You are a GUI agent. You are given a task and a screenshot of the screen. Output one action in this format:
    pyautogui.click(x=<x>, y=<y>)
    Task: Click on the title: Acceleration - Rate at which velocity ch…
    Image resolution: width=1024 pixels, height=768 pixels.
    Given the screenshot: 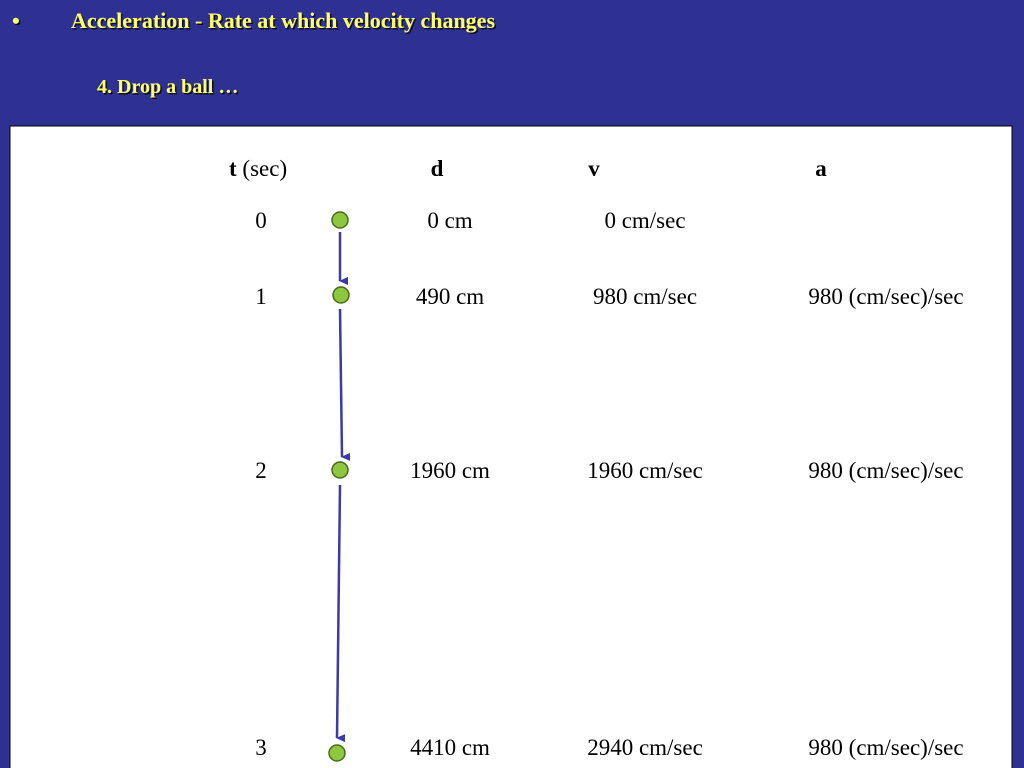 What is the action you would take?
    pyautogui.click(x=283, y=20)
    